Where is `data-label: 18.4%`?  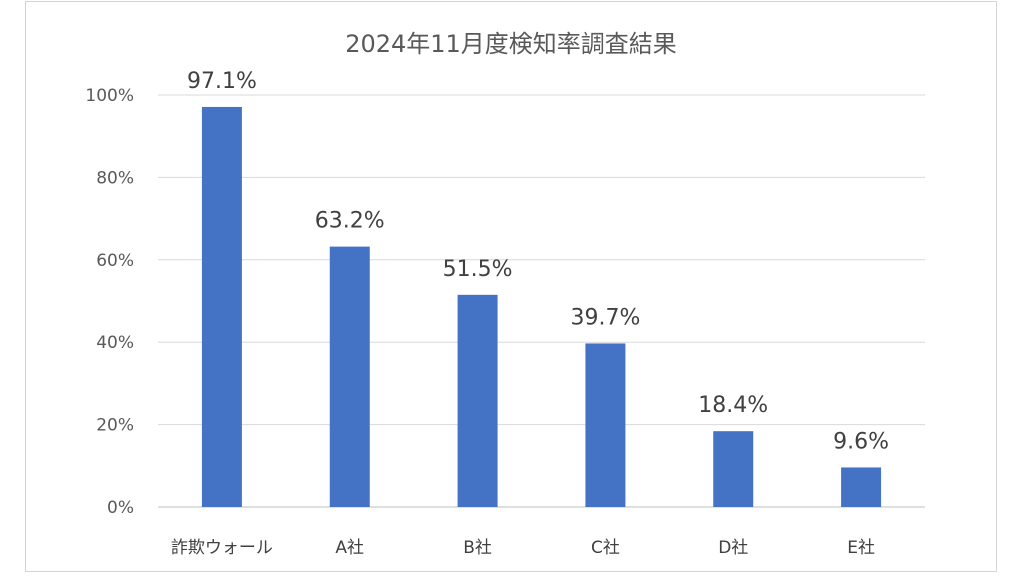
data-label: 18.4% is located at coordinates (733, 405).